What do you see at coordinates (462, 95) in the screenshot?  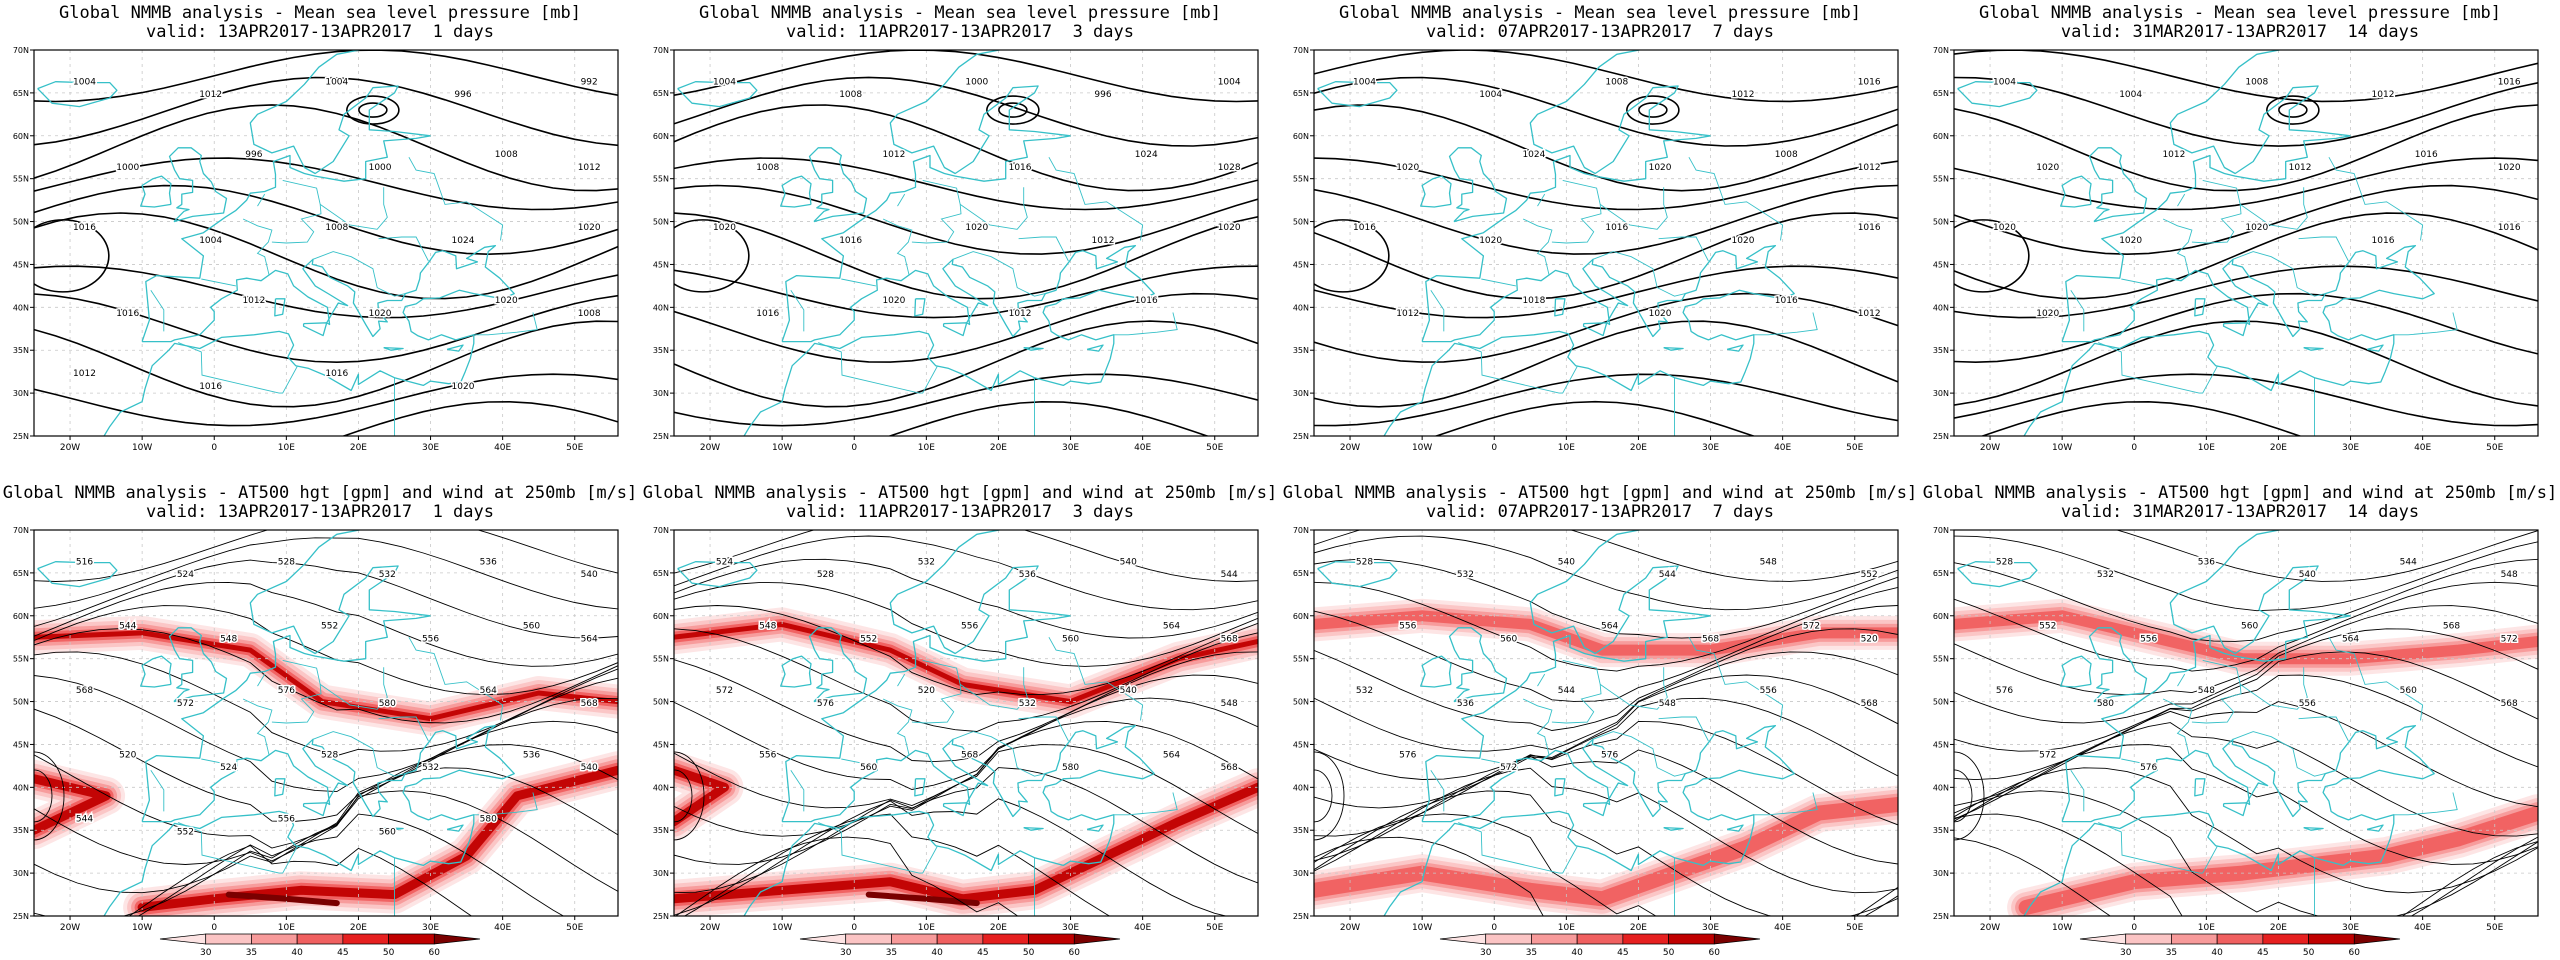 I see `contour-label: 996` at bounding box center [462, 95].